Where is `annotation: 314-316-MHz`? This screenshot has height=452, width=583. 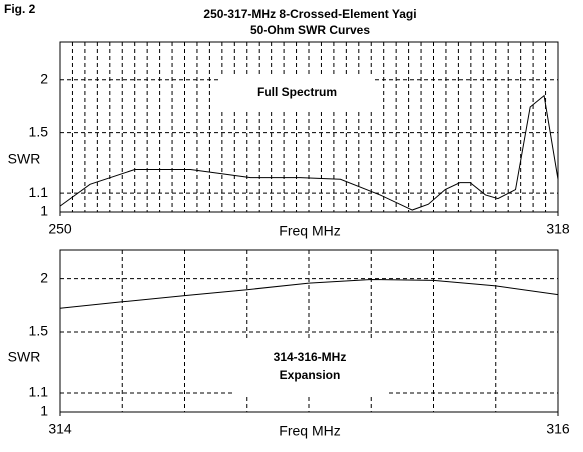
annotation: 314-316-MHz is located at coordinates (310, 357).